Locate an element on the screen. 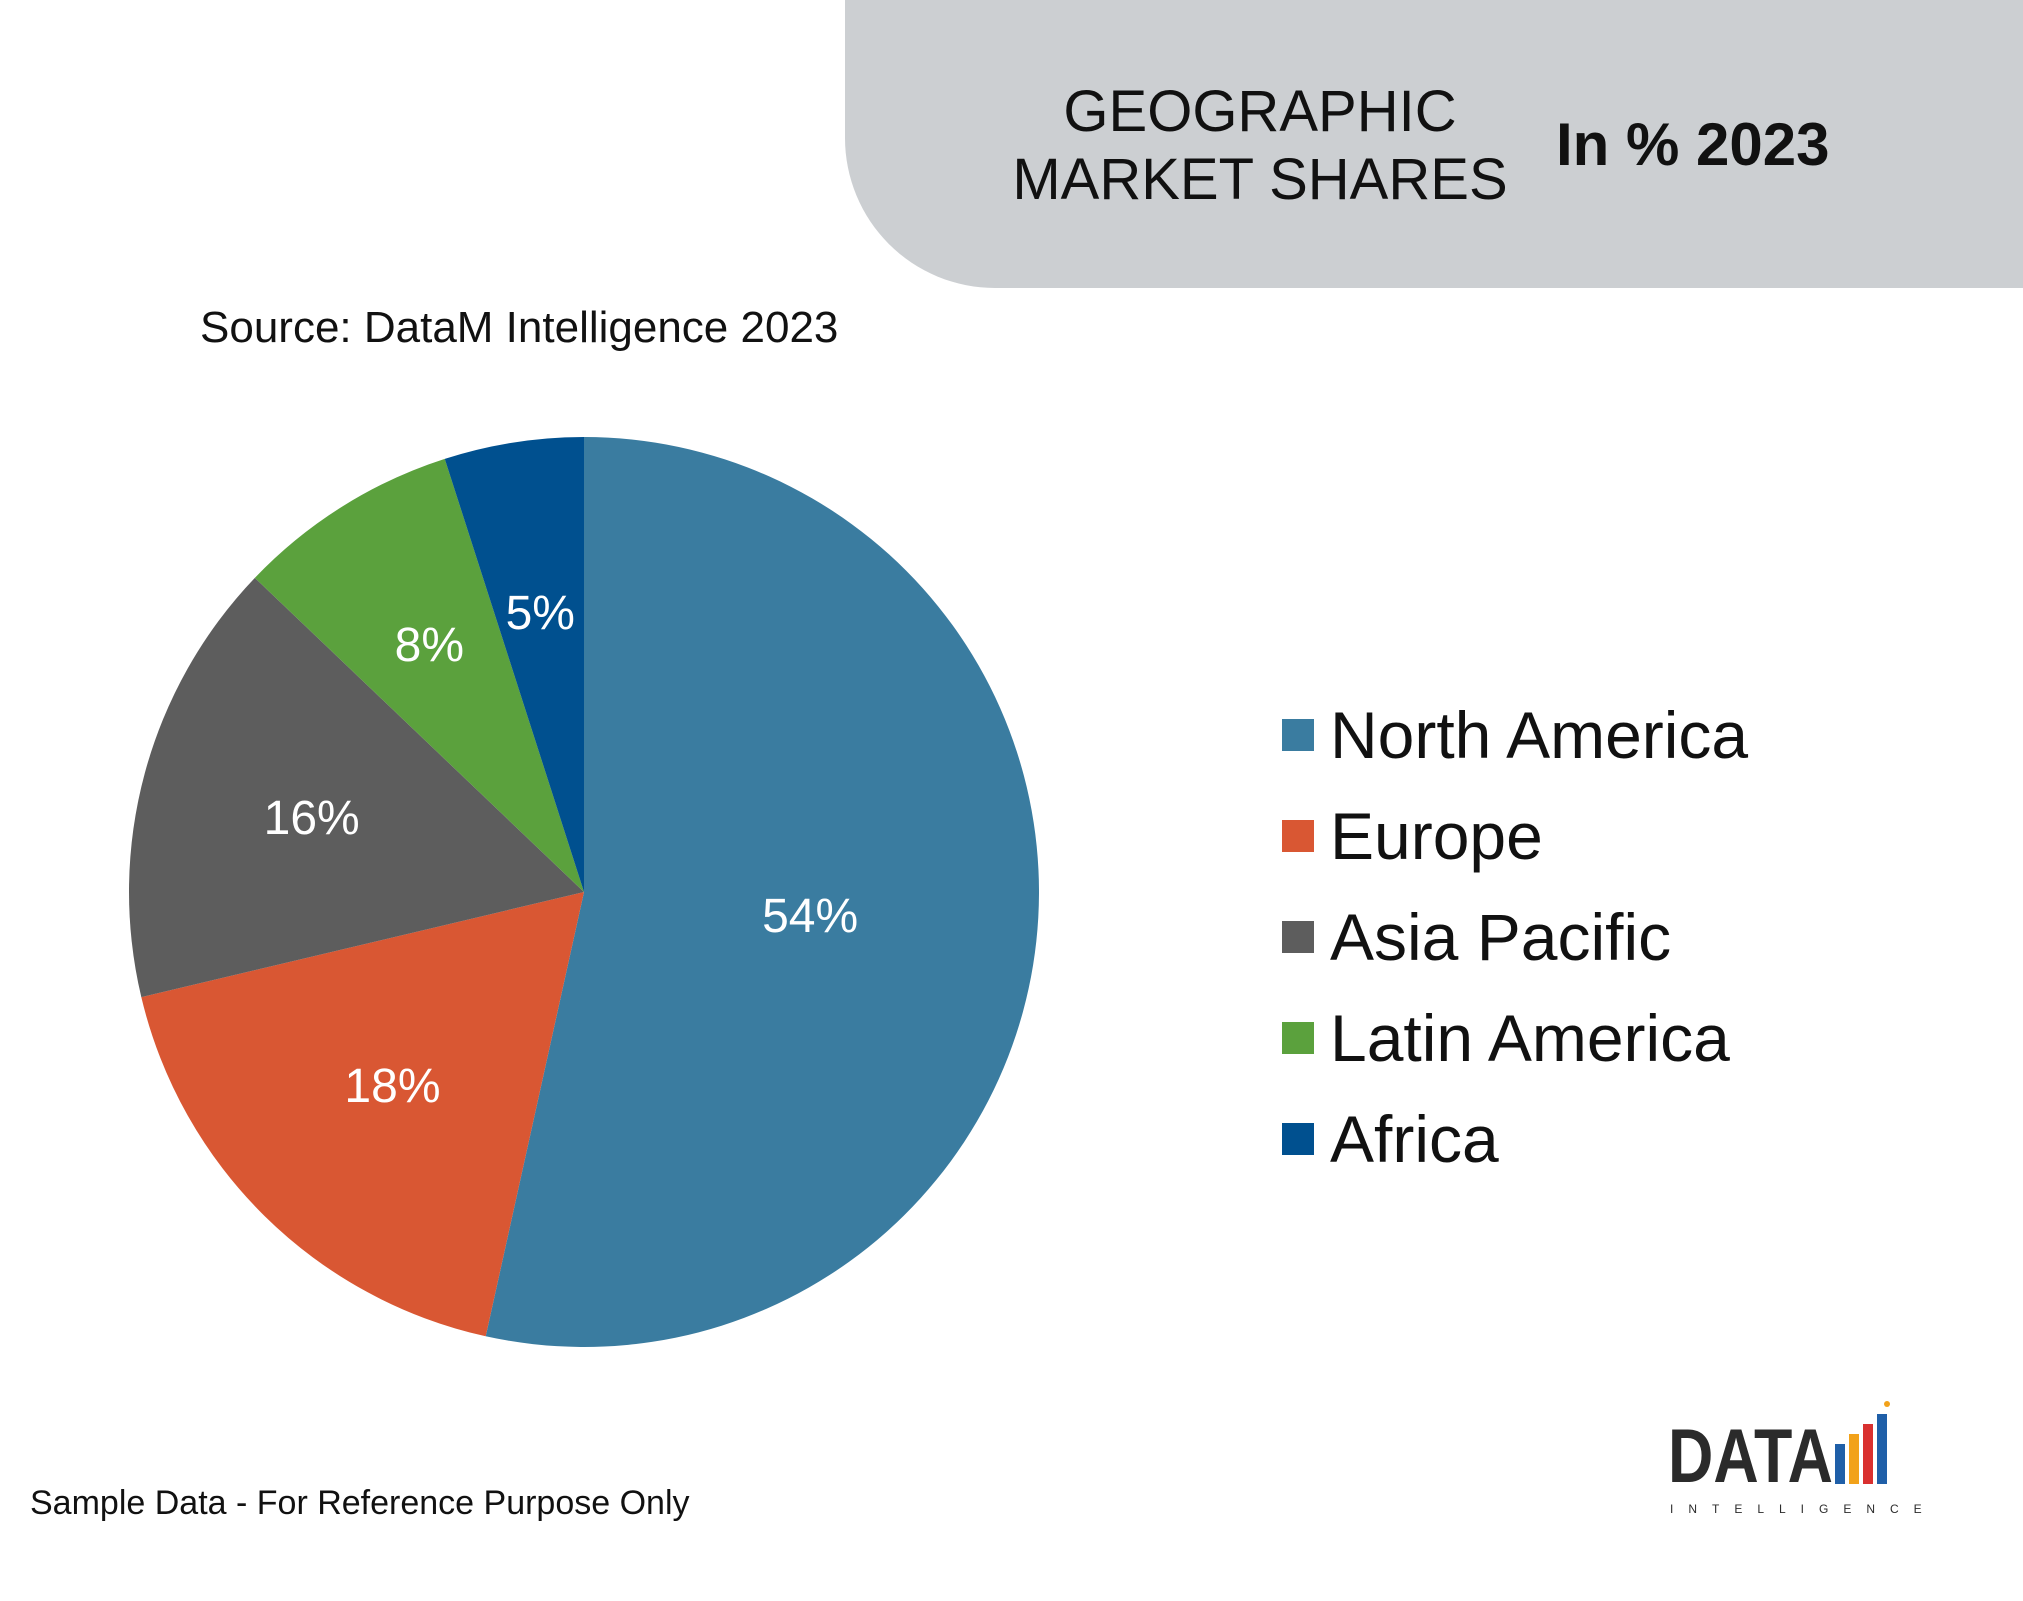 The width and height of the screenshot is (2023, 1601). footer-note: Sample Data - For Reference Purpose Only is located at coordinates (360, 1503).